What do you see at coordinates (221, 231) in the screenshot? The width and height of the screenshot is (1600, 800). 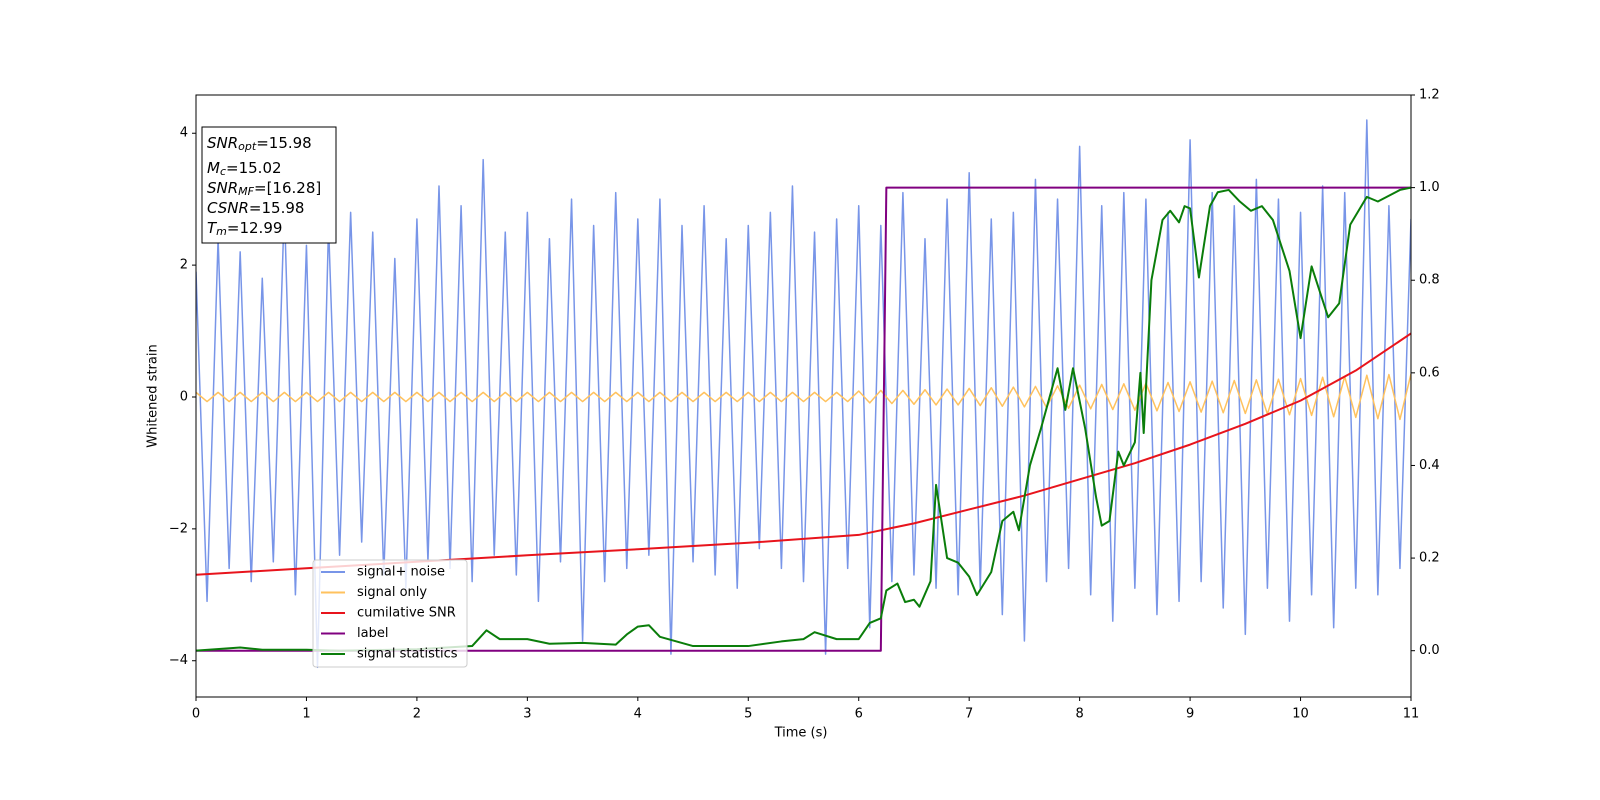 I see `annotation-subscript: m` at bounding box center [221, 231].